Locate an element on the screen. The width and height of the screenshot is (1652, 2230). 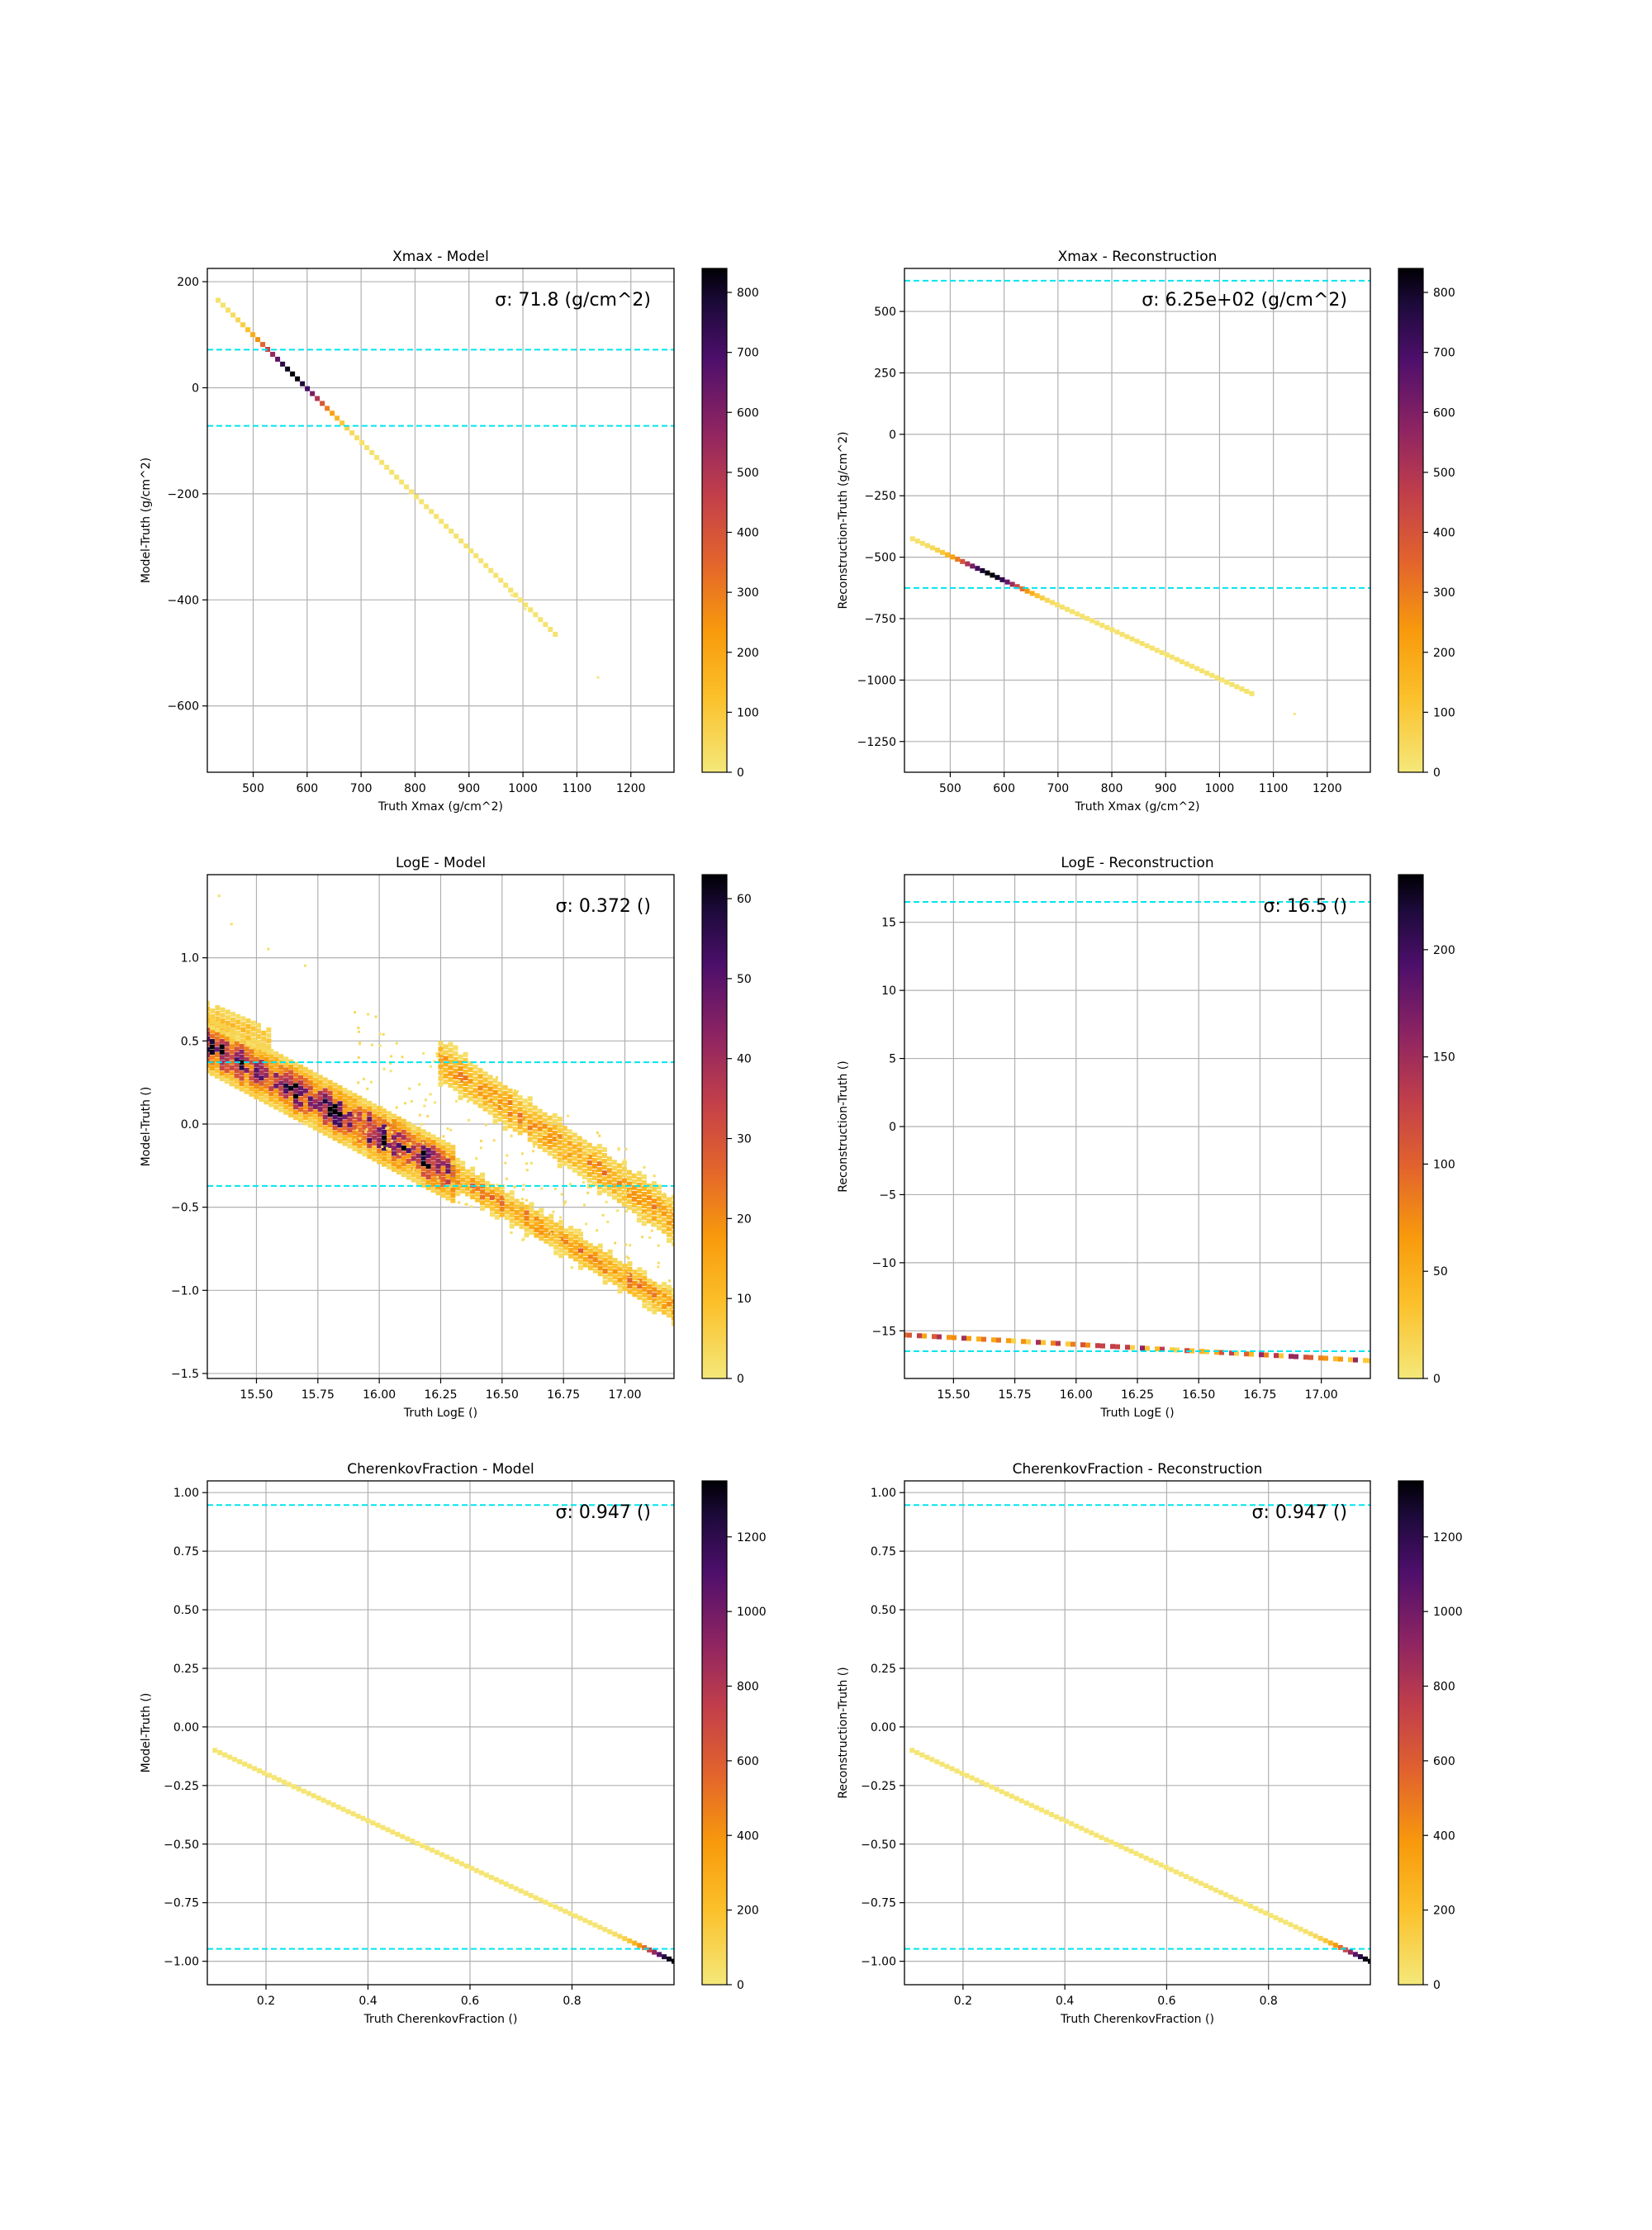
y-tick-label: −1.00 is located at coordinates (181, 1962).